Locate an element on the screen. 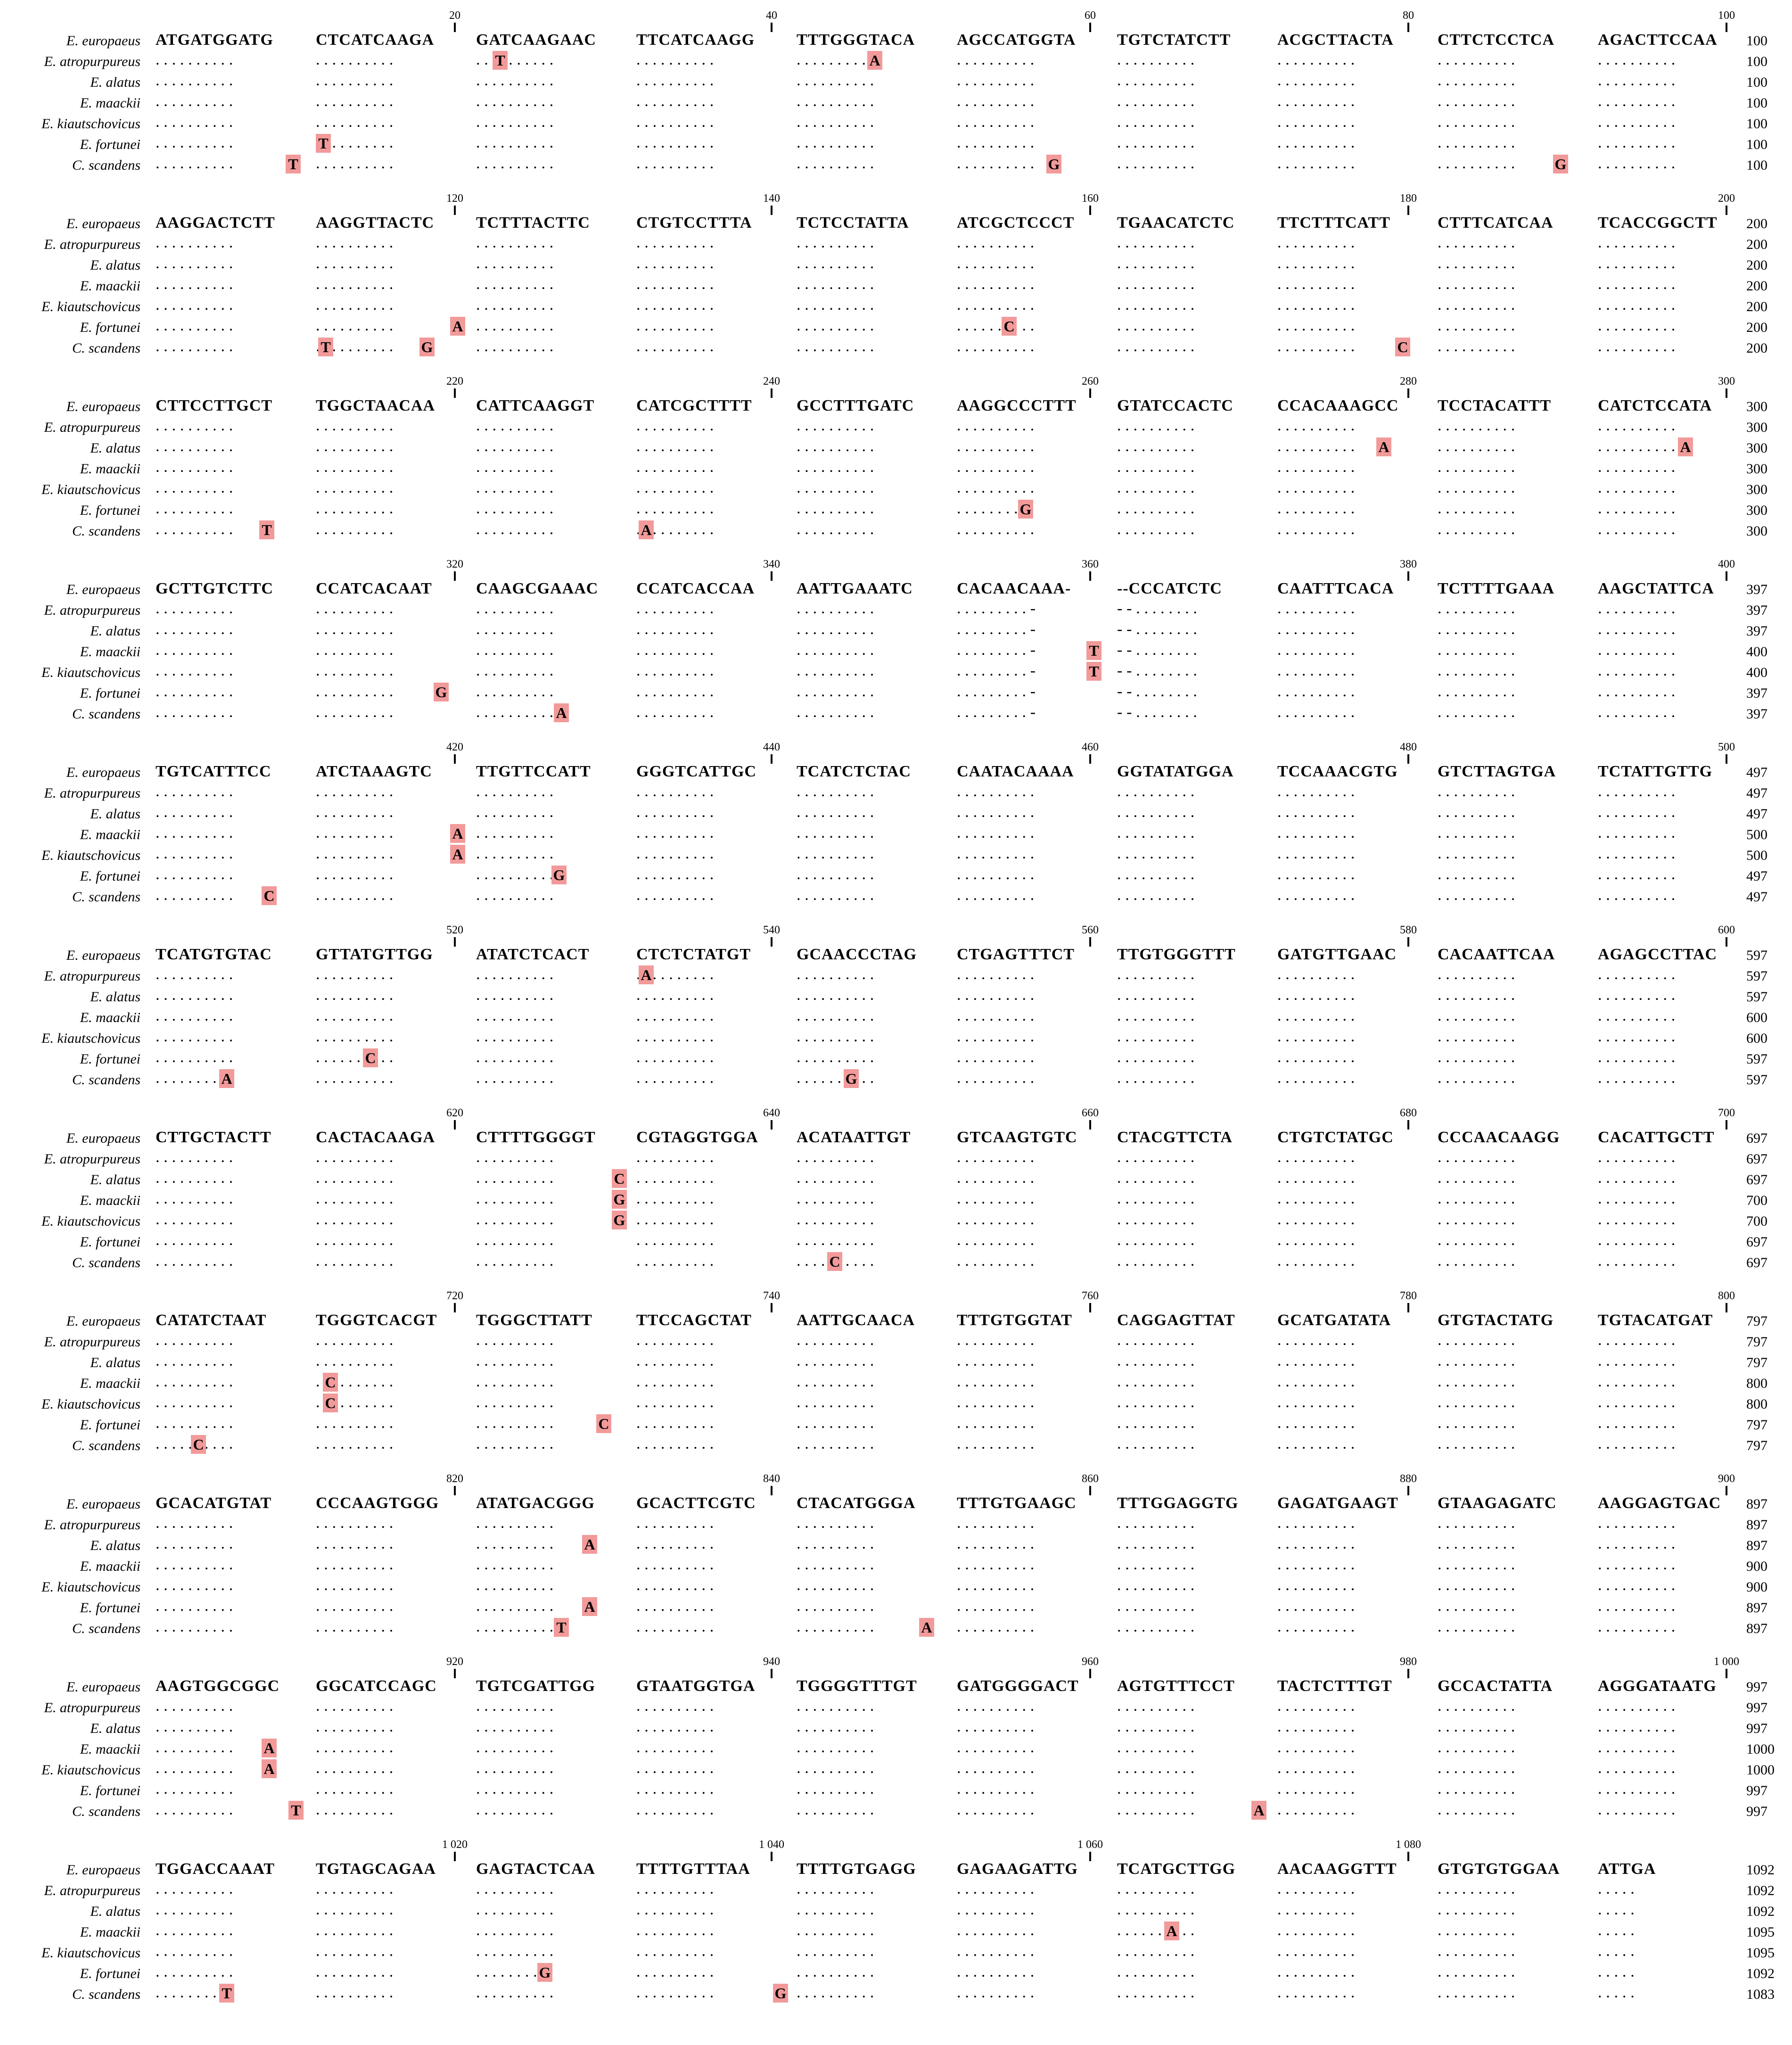 This screenshot has height=2045, width=1792. reference-sequence-group: ATTGA is located at coordinates (1627, 1869).